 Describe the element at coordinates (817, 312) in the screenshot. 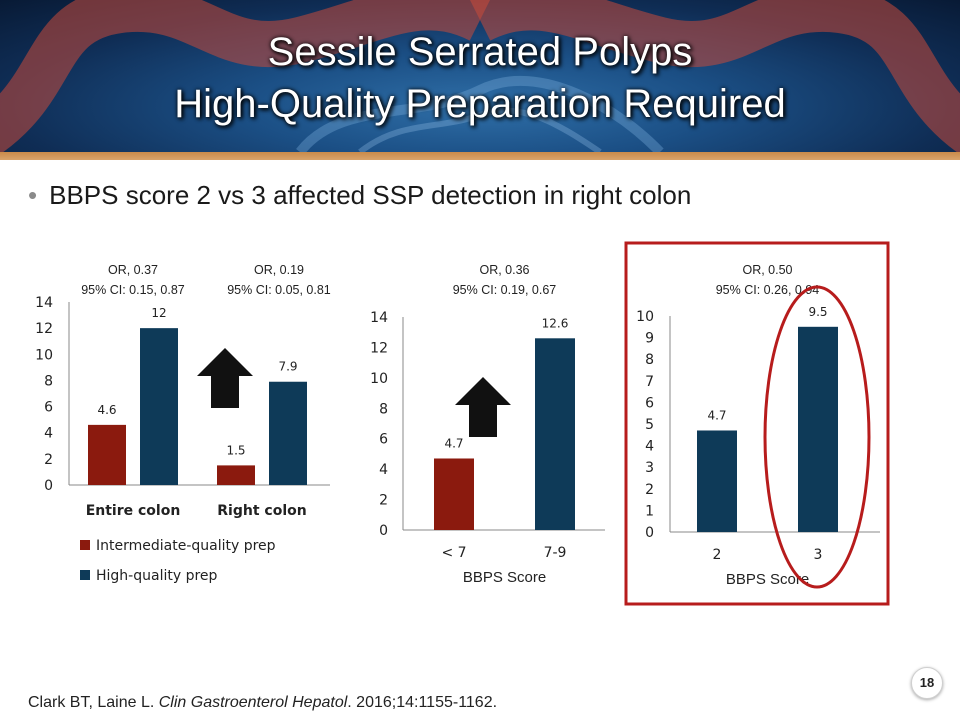

I see `data-label: 9.5` at that location.